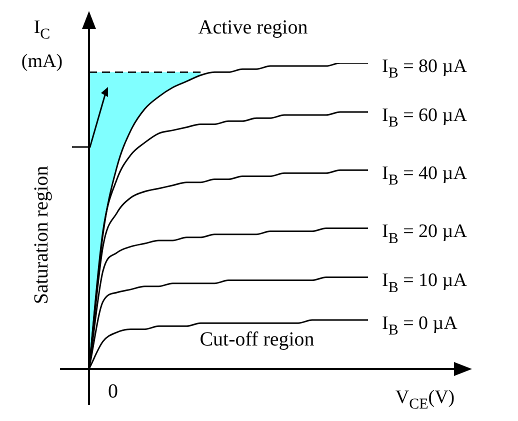 Image resolution: width=518 pixels, height=421 pixels. What do you see at coordinates (257, 339) in the screenshot?
I see `annotation: Cut-off region` at bounding box center [257, 339].